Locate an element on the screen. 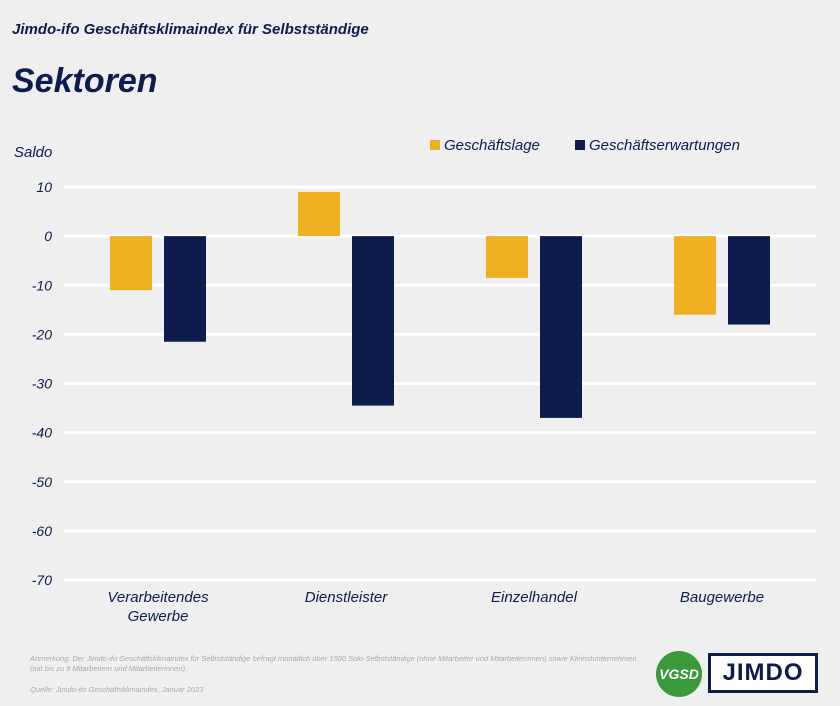 This screenshot has width=840, height=706. y-tick-label: -70 is located at coordinates (42, 580).